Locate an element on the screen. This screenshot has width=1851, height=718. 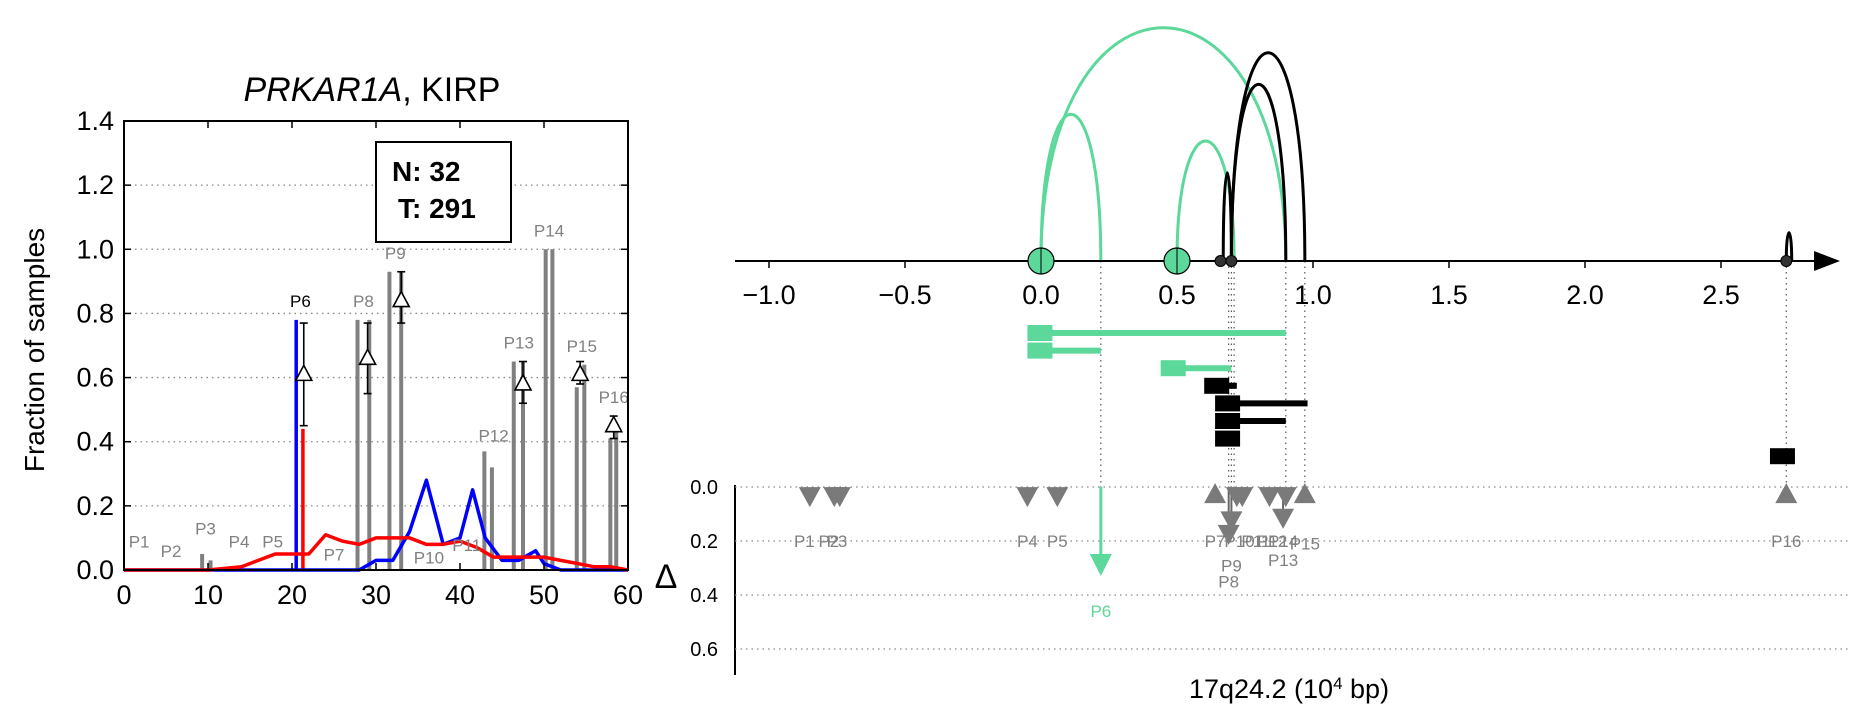
legend-n: N: 32 is located at coordinates (426, 171).